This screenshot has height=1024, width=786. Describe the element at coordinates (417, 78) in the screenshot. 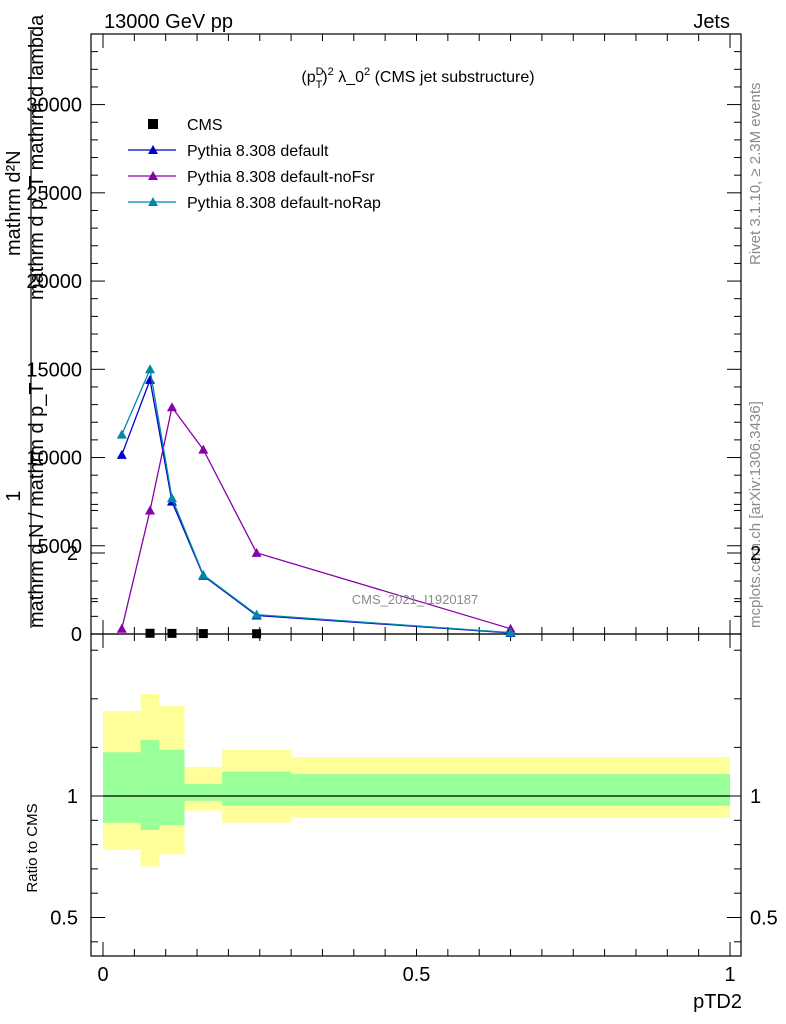

I see `chart-title: (pD T)2 λ_02 (CMS jet substructure)` at that location.